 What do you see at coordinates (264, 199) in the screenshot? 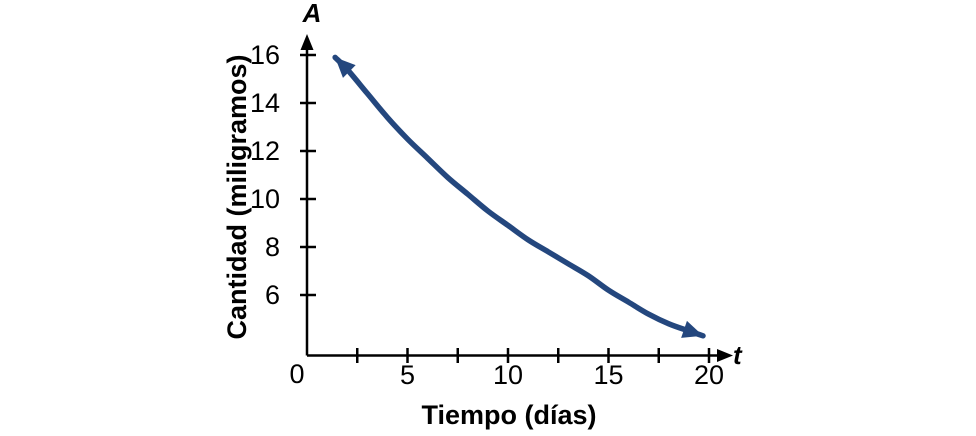
I see `y-tick-label: 10` at bounding box center [264, 199].